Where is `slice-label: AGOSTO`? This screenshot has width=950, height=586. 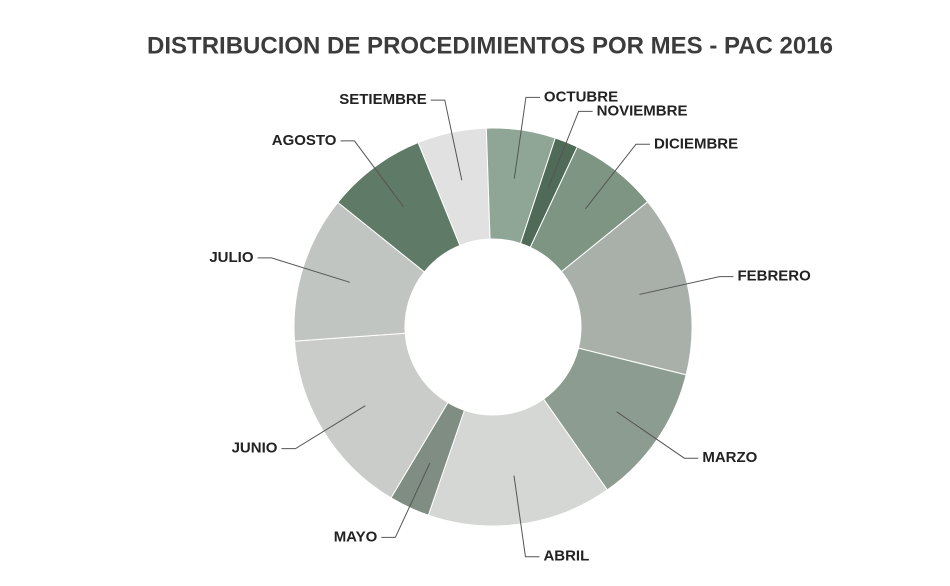
slice-label: AGOSTO is located at coordinates (304, 140).